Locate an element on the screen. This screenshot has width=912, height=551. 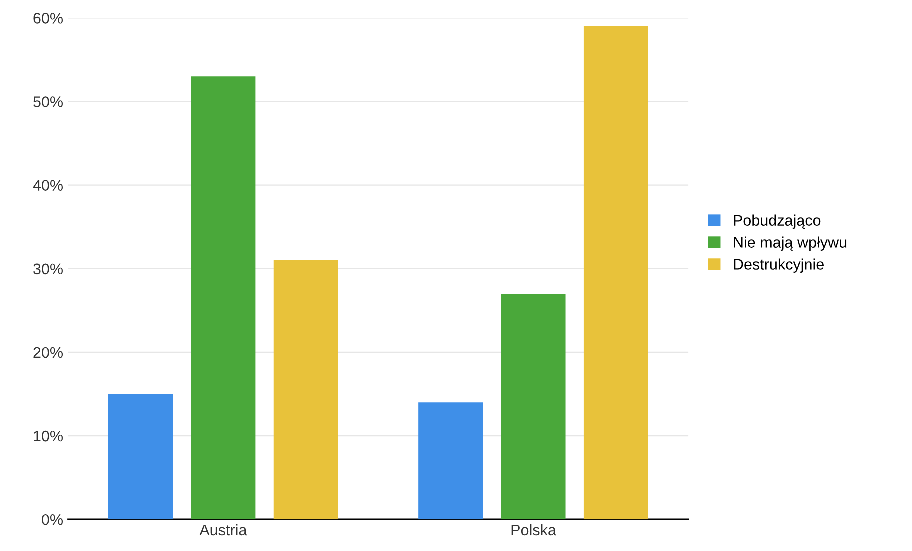
y-tick-label: 40% is located at coordinates (48, 186).